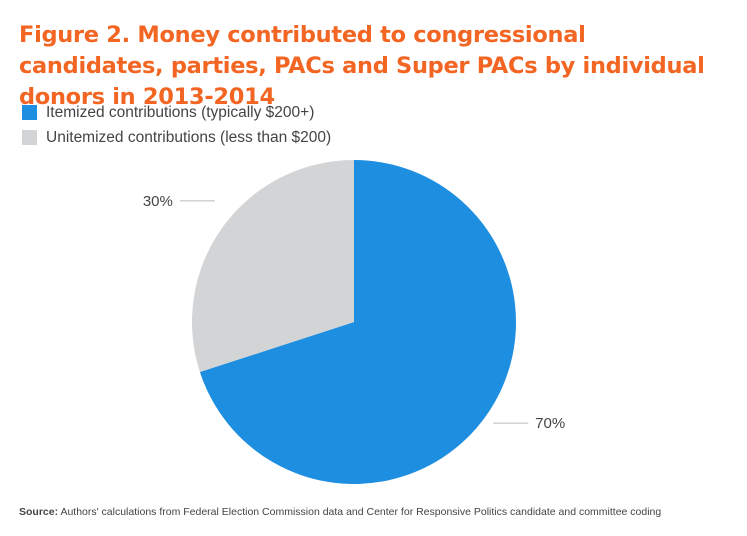 This screenshot has height=536, width=747. What do you see at coordinates (158, 201) in the screenshot?
I see `pie-data-label-unitemized: 30%` at bounding box center [158, 201].